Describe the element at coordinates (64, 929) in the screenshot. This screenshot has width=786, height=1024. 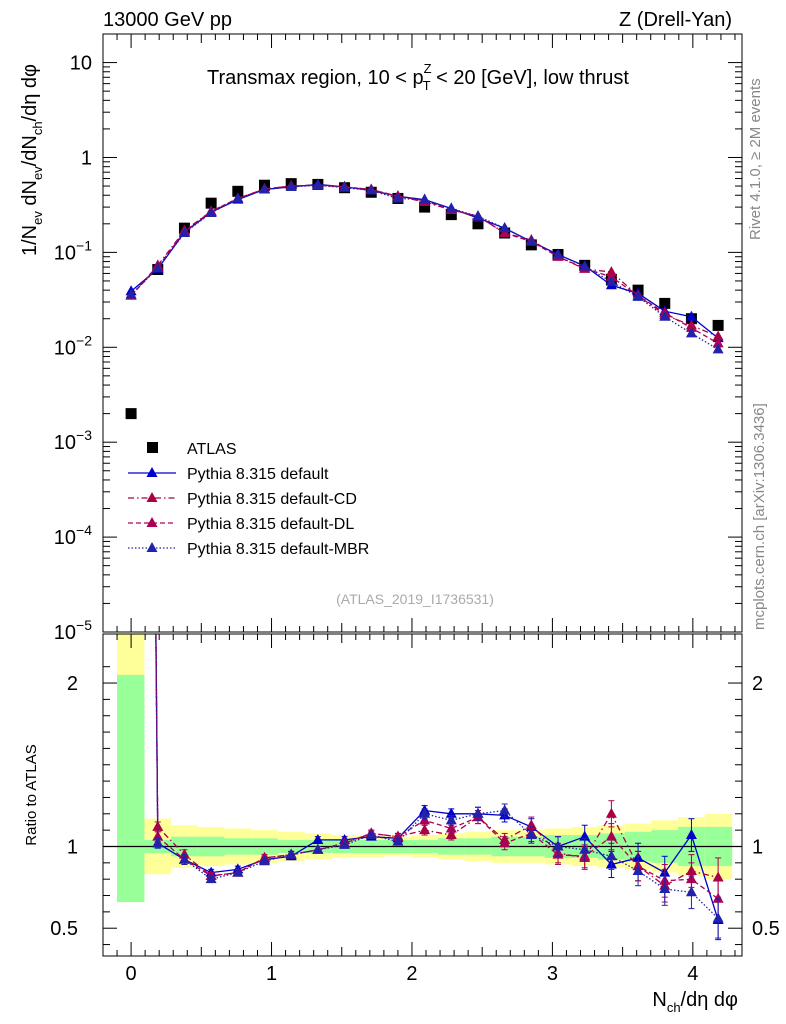
I see `ratio-y-tick-label: 0.5` at that location.